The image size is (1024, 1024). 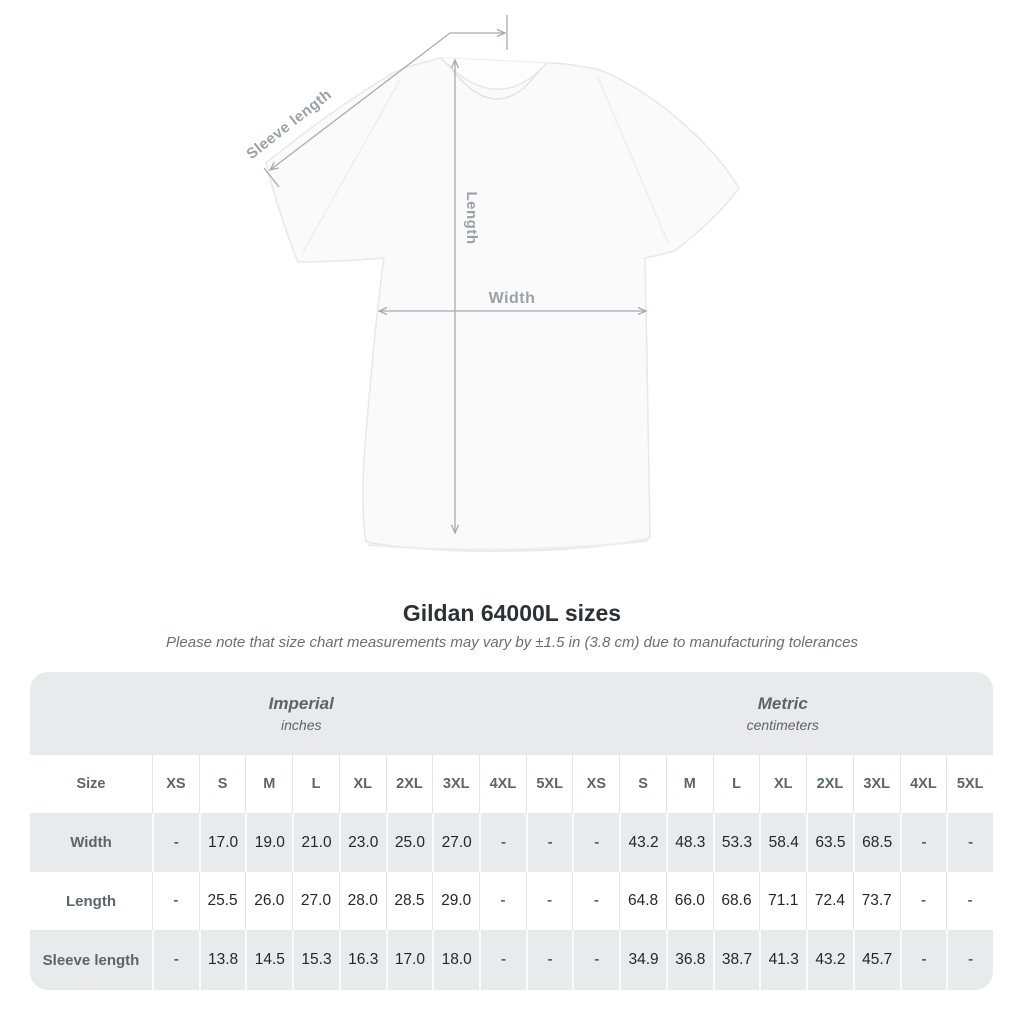 What do you see at coordinates (222, 901) in the screenshot?
I see `table-cell: 25.5` at bounding box center [222, 901].